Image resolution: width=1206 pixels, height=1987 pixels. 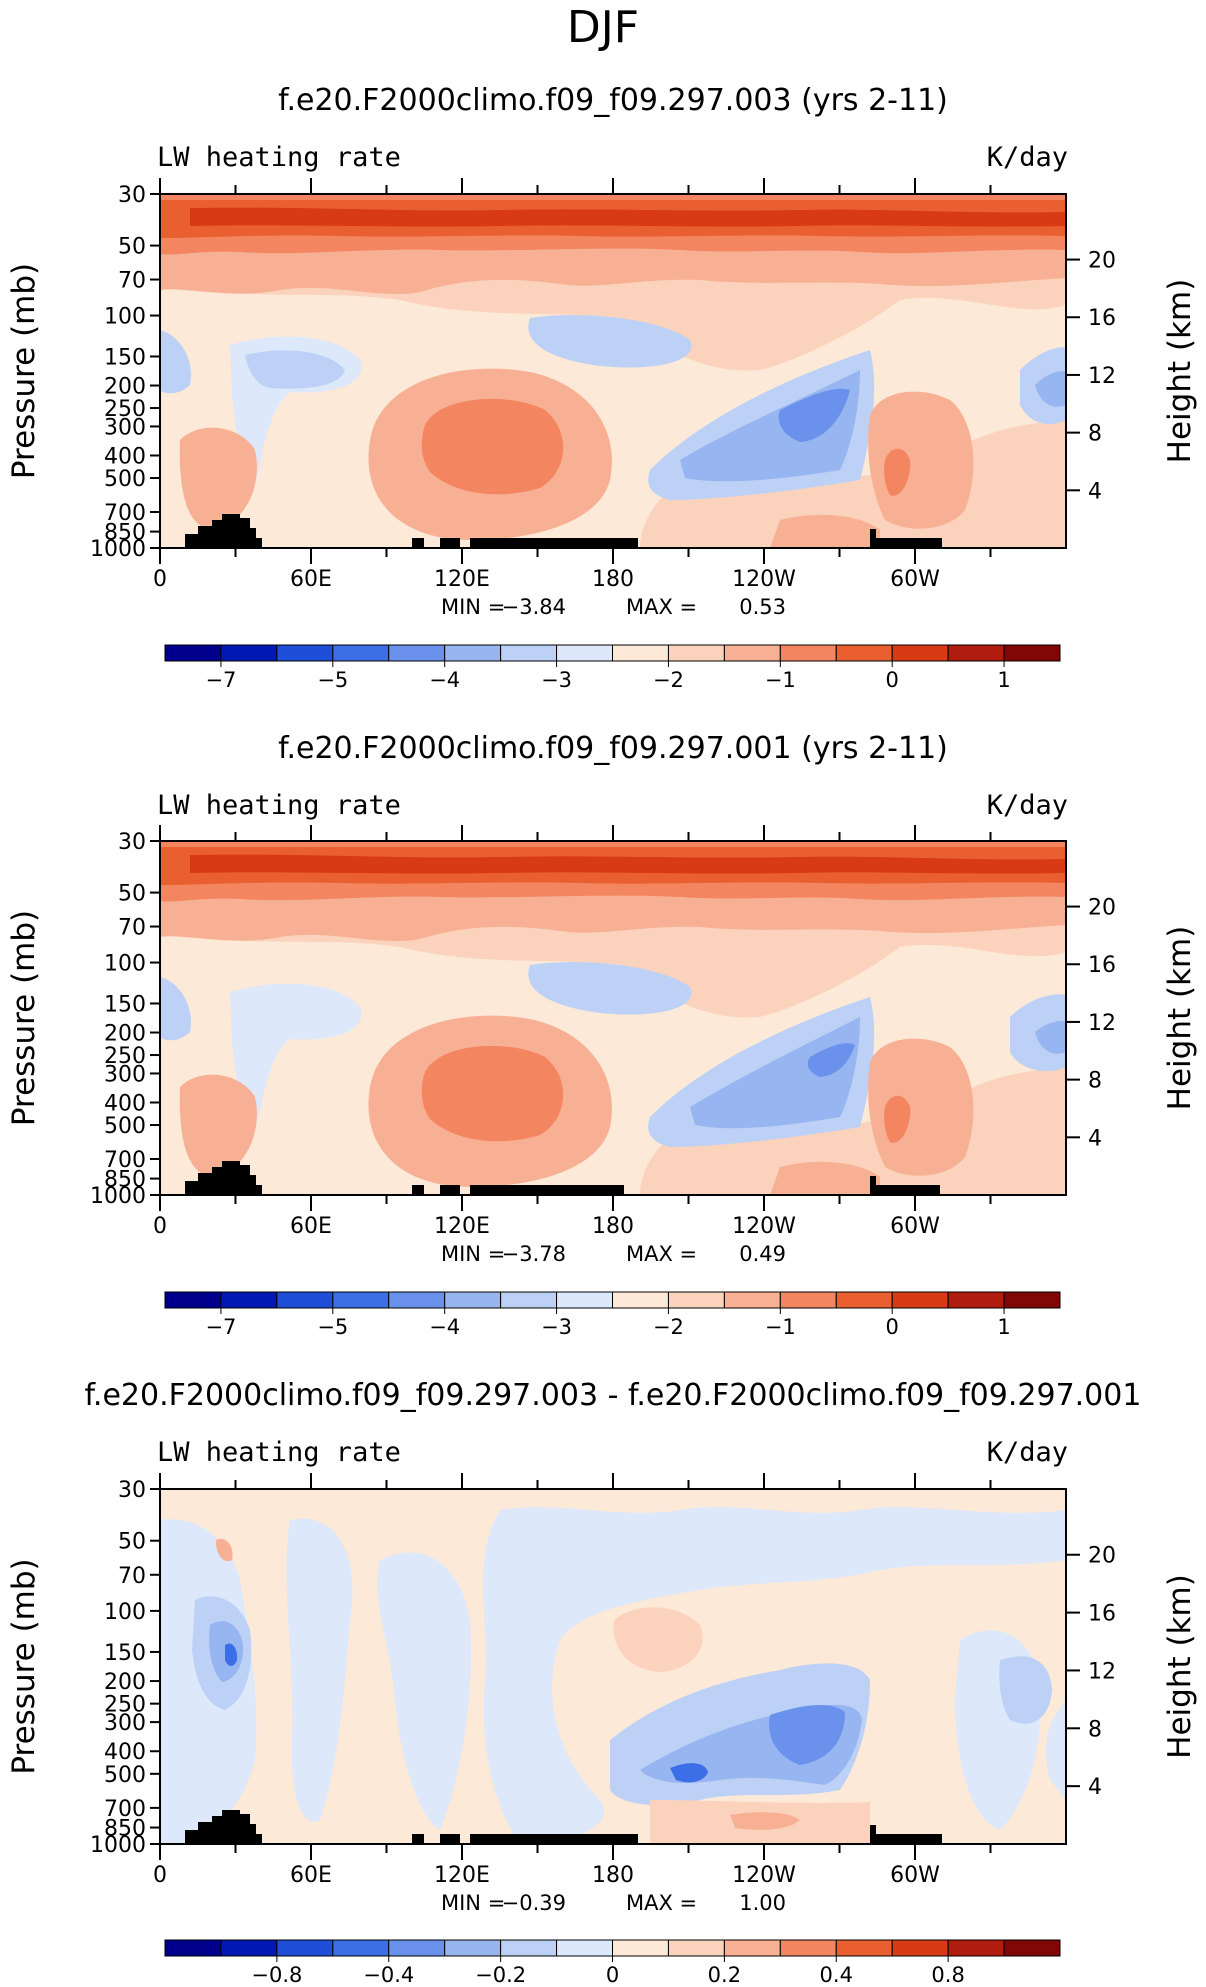 What do you see at coordinates (764, 1875) in the screenshot?
I see `longitude-tick-label: 120W` at bounding box center [764, 1875].